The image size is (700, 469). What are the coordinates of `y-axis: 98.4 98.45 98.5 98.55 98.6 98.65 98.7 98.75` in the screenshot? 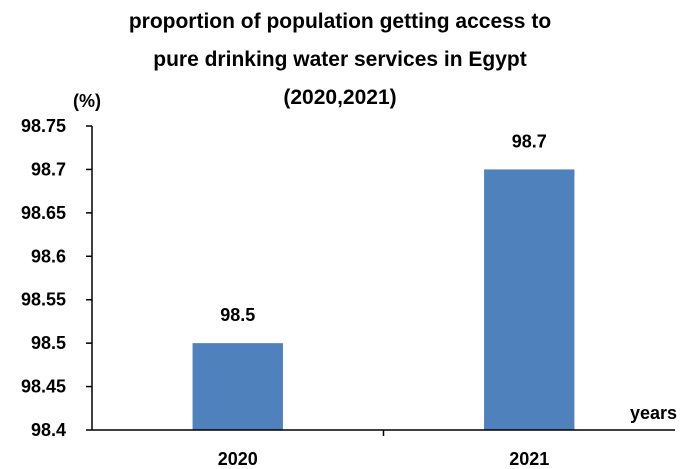 It's located at (57, 278).